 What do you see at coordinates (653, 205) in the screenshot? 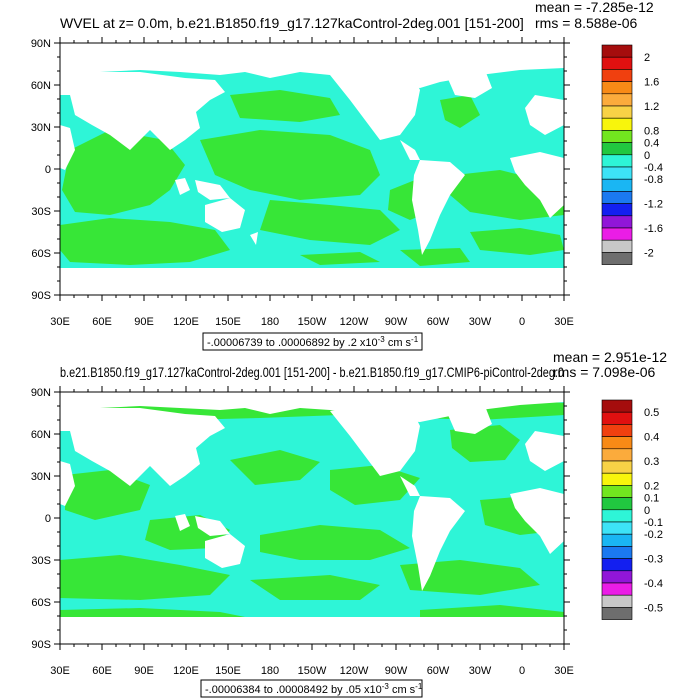
I see `colorbar-label: -1.2` at bounding box center [653, 205].